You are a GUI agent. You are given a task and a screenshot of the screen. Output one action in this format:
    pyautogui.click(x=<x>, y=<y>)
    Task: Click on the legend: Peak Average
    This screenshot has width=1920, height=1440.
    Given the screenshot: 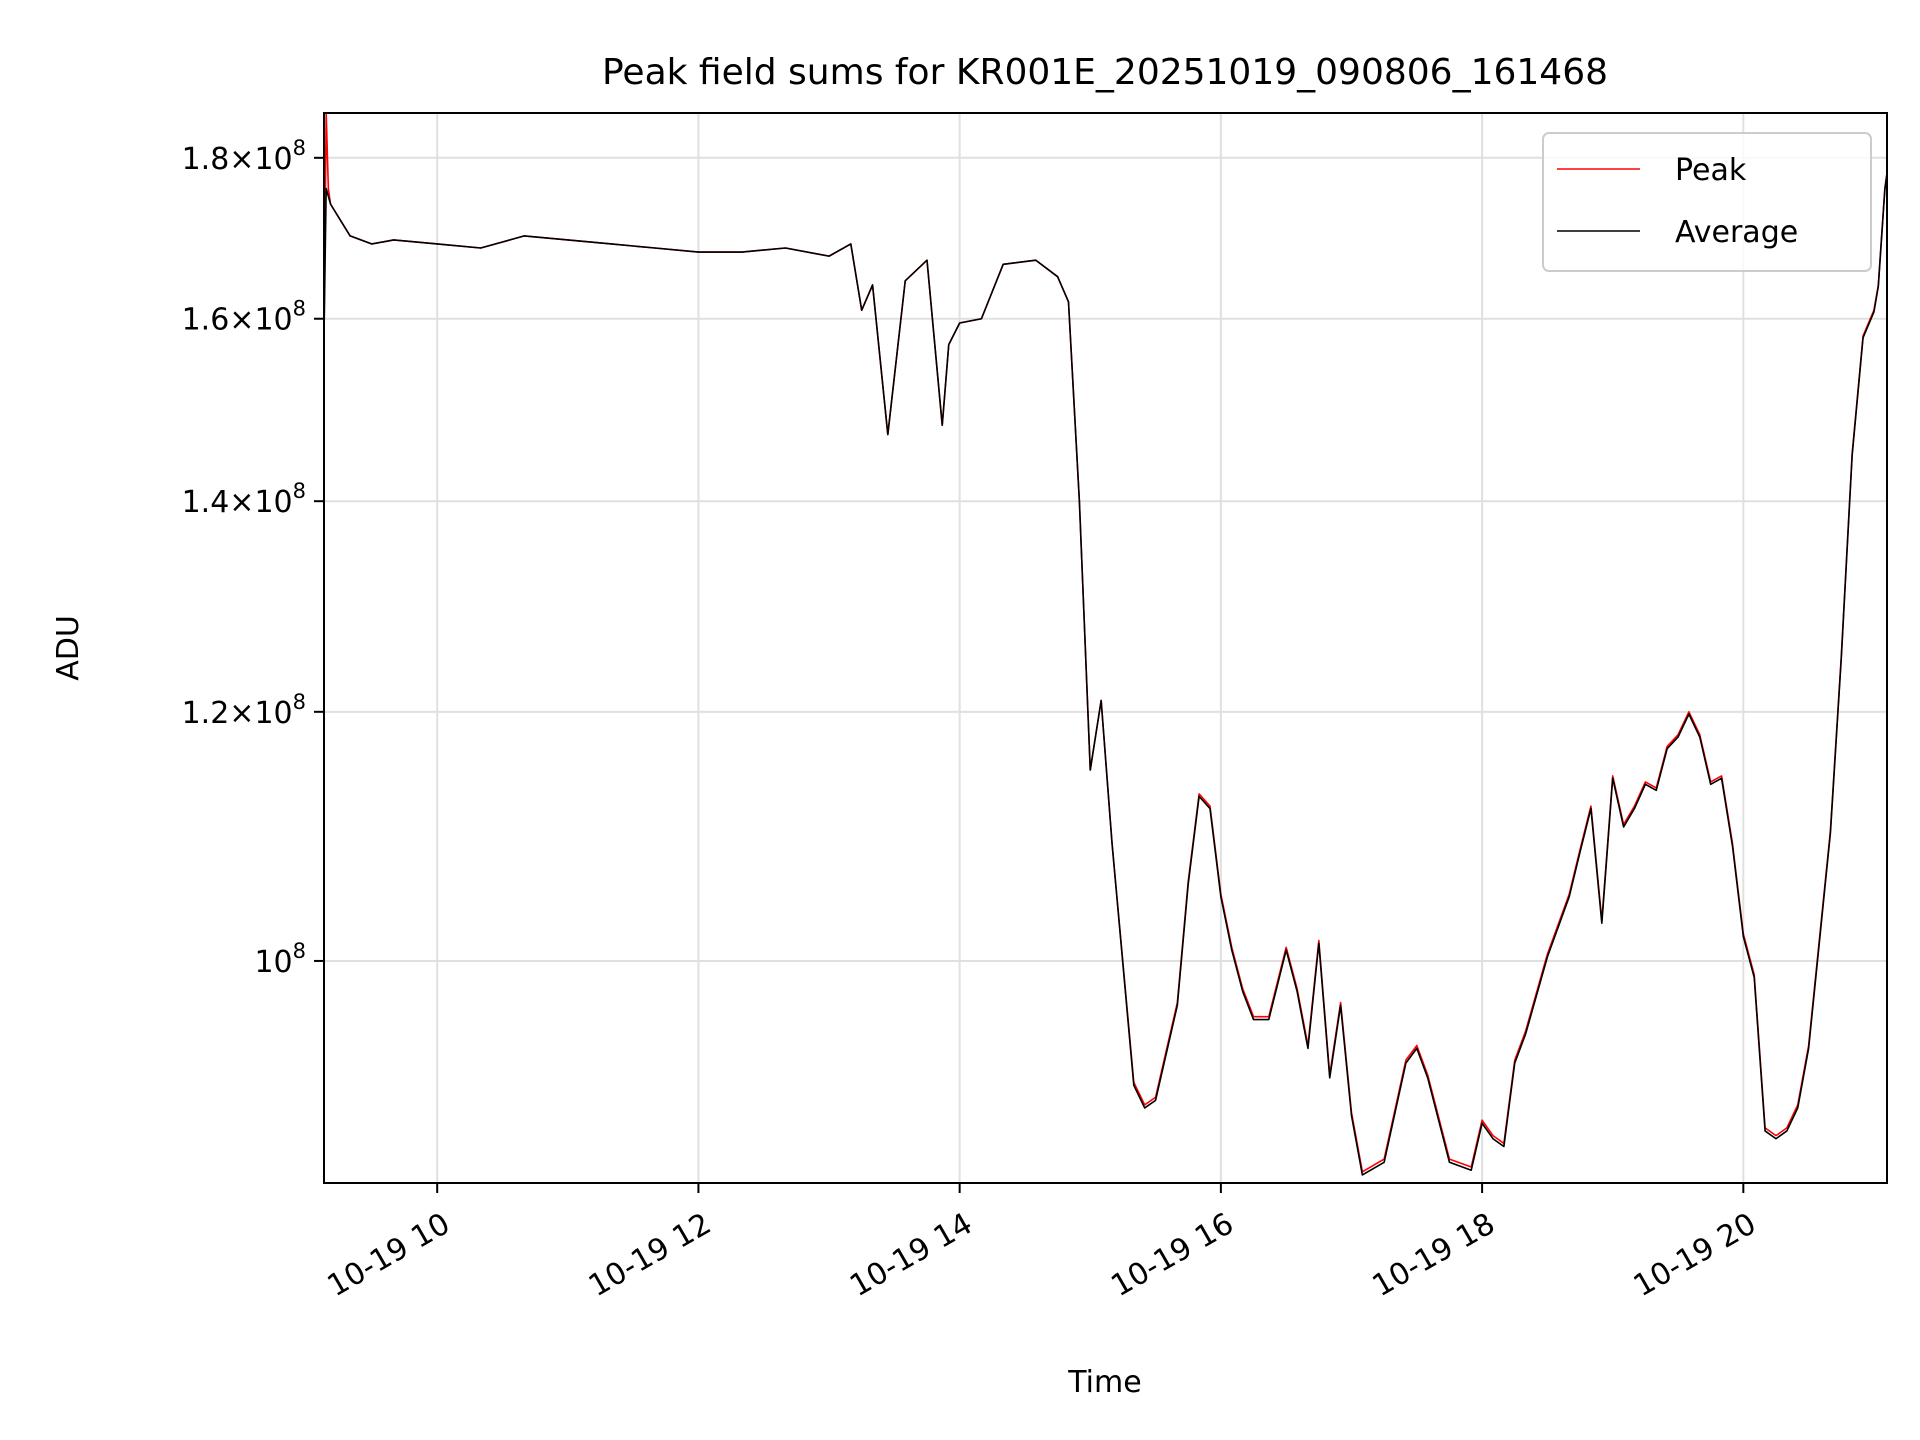 What is the action you would take?
    pyautogui.click(x=1707, y=202)
    